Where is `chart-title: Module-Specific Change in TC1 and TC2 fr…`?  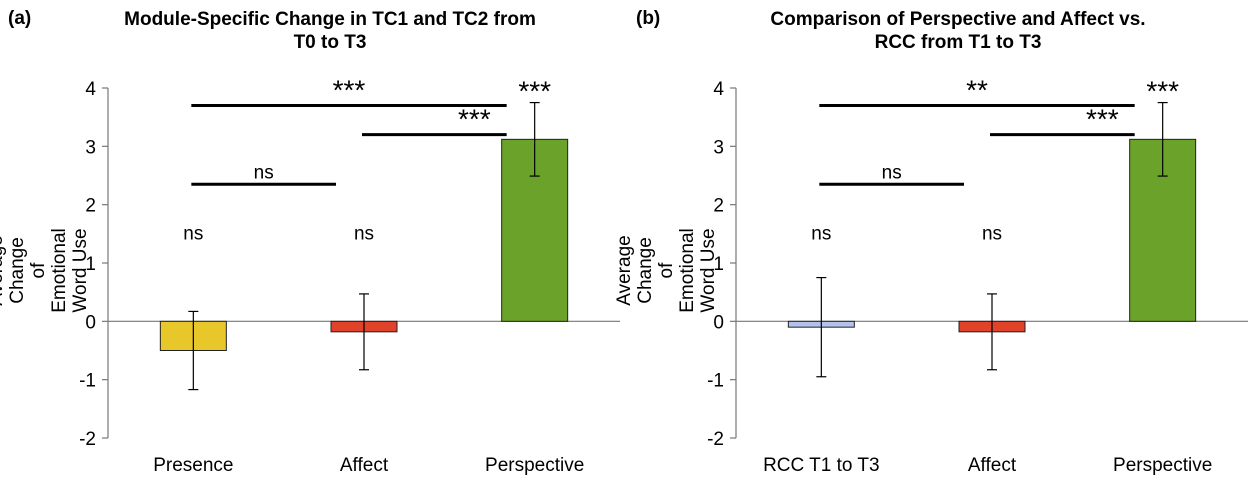
chart-title: Module-Specific Change in TC1 and TC2 fr… is located at coordinates (330, 31).